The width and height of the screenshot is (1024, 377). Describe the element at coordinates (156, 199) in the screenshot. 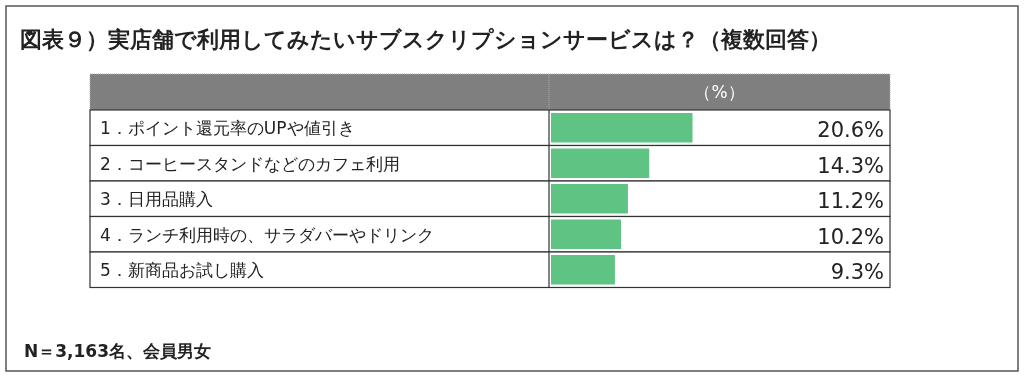

I see `y-tick-label: 3．日用品購入` at that location.